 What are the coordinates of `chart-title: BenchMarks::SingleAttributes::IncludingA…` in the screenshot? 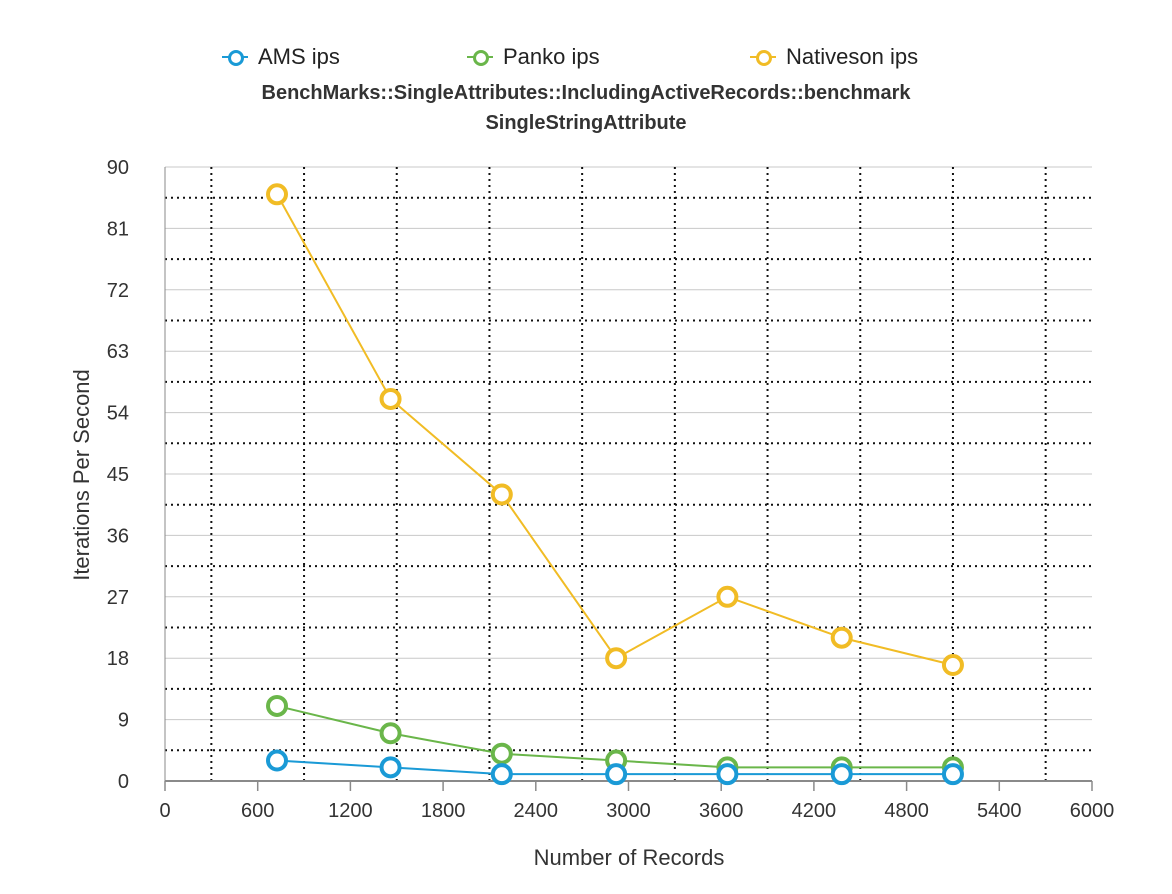 It's located at (586, 93).